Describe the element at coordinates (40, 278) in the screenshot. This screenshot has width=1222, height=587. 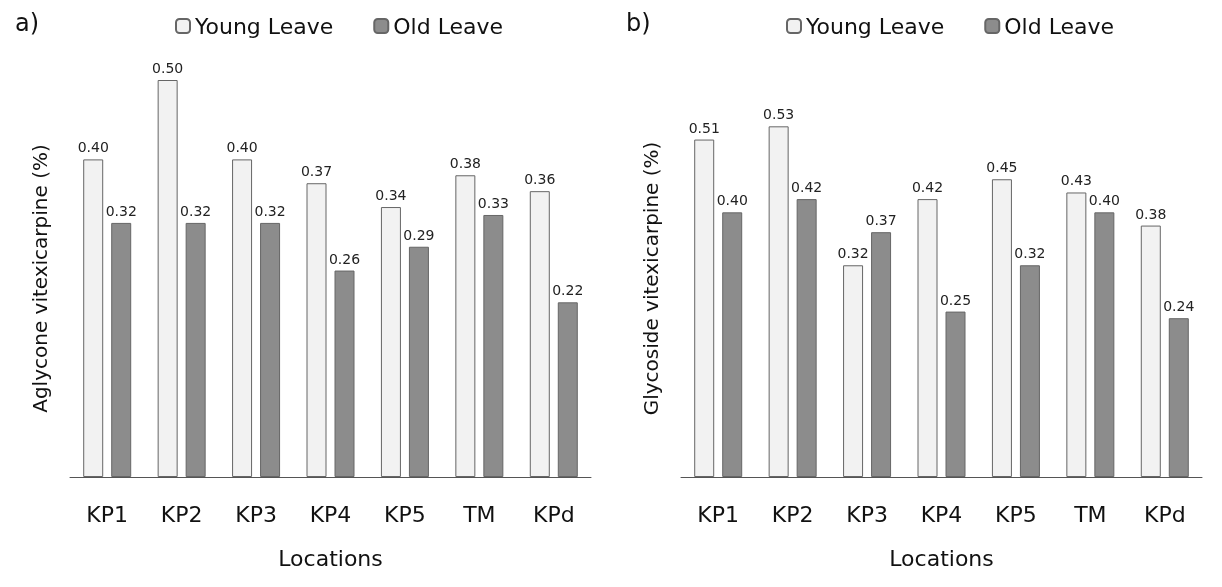
I see `y-axis-title: Aglycone vitexicarpine (%)` at that location.